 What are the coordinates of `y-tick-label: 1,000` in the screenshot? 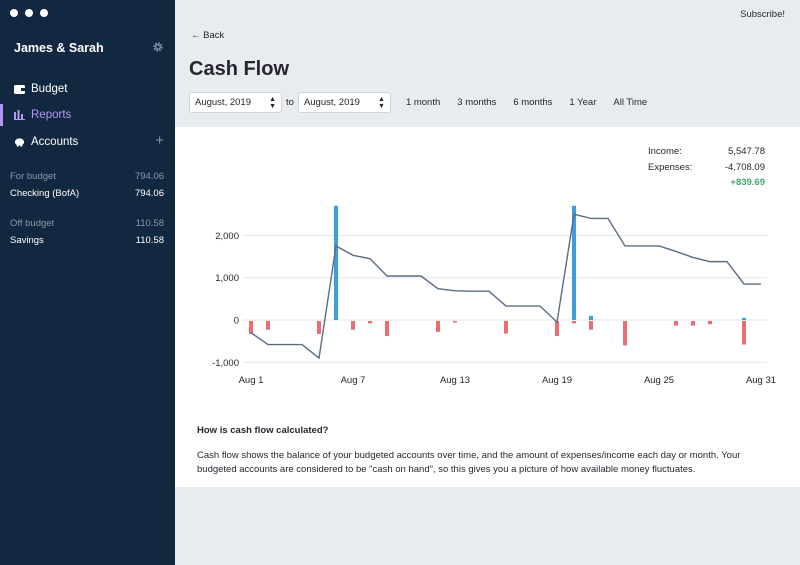 It's located at (227, 278).